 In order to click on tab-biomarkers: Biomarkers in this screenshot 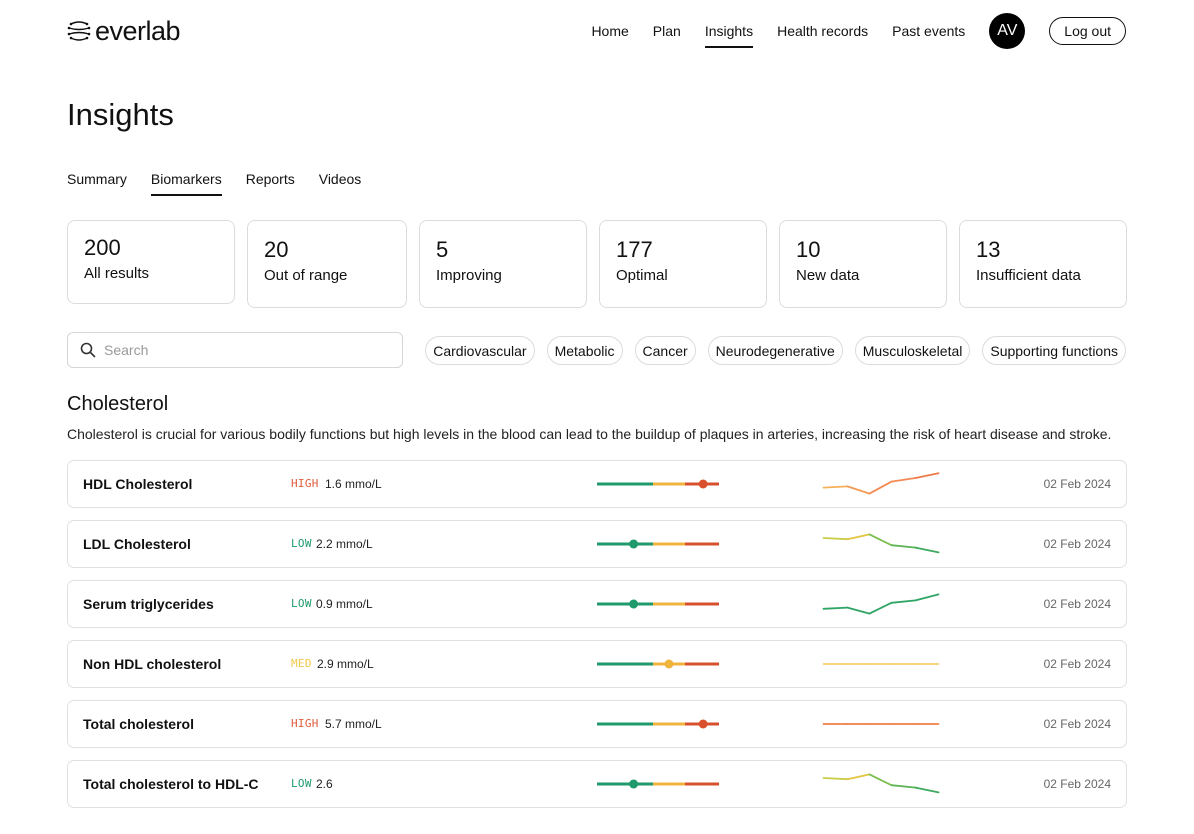, I will do `click(186, 182)`.